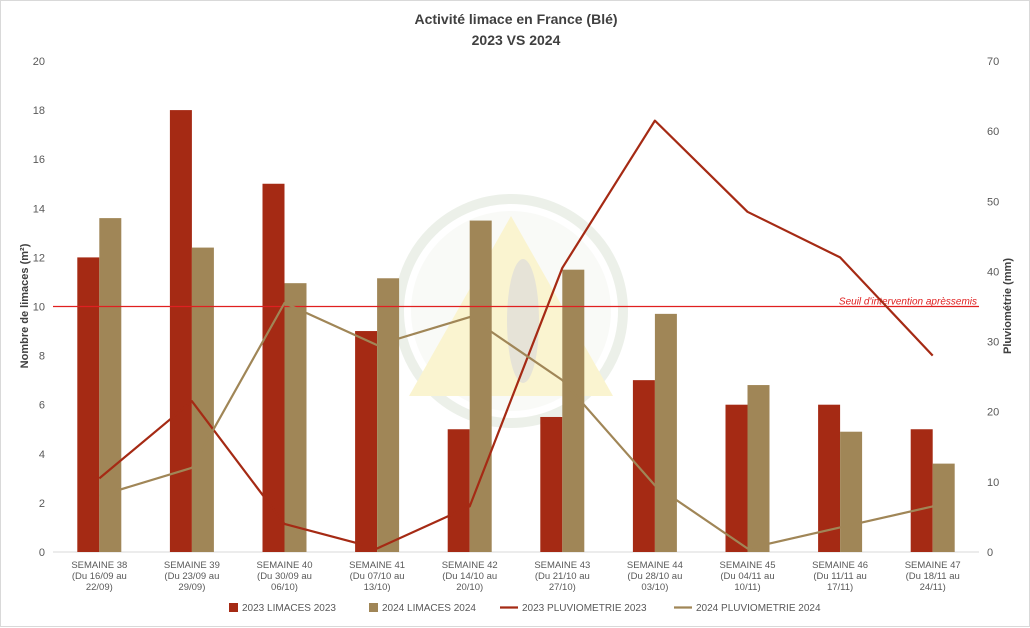 The image size is (1030, 628). I want to click on legend-label: 2024 LIMACES 2024, so click(429, 608).